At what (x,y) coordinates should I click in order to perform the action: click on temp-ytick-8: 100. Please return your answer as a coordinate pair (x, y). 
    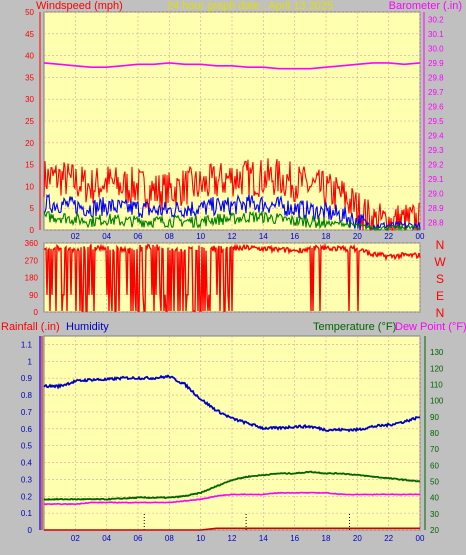
    Looking at the image, I should click on (437, 401).